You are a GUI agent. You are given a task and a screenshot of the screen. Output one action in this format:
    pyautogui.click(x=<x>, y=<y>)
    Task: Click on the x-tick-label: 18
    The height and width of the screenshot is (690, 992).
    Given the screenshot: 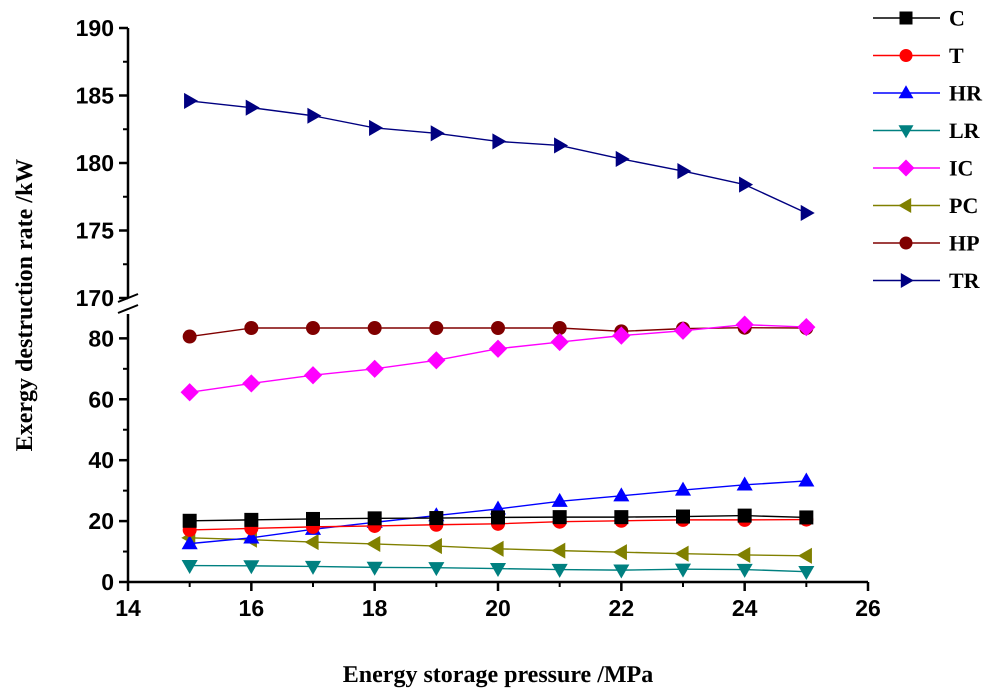 What is the action you would take?
    pyautogui.click(x=375, y=608)
    